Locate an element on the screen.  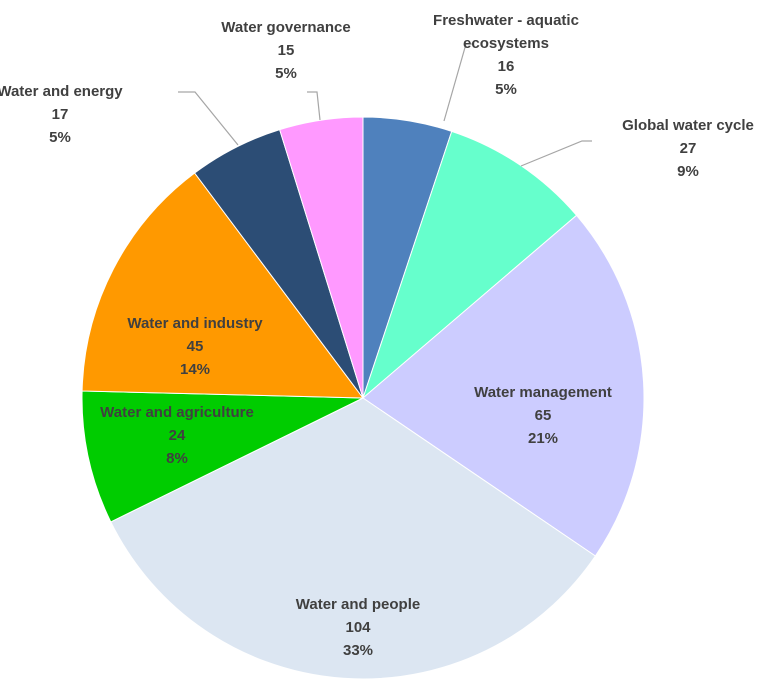
data-label-value: 45 is located at coordinates (195, 346).